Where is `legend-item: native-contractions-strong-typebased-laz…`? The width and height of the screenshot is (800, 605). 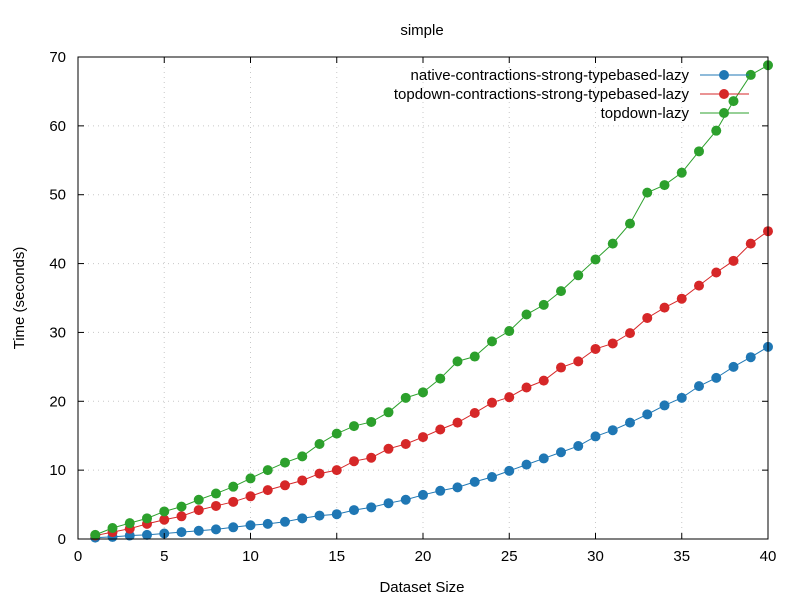 legend-item: native-contractions-strong-typebased-laz… is located at coordinates (580, 75).